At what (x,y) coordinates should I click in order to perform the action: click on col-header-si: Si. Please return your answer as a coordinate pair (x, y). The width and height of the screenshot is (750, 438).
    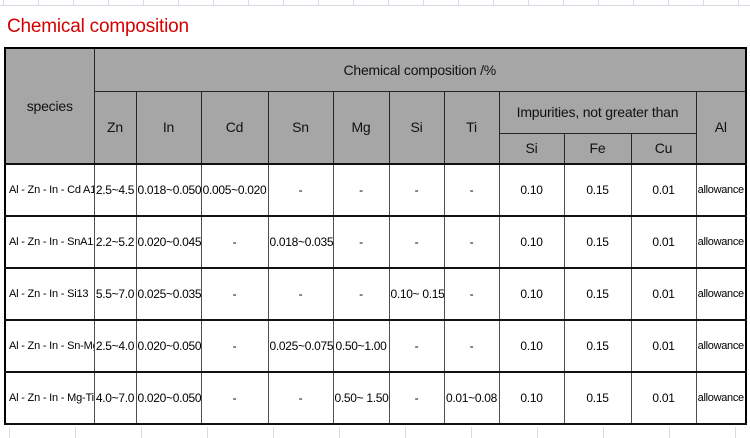
    Looking at the image, I should click on (416, 127).